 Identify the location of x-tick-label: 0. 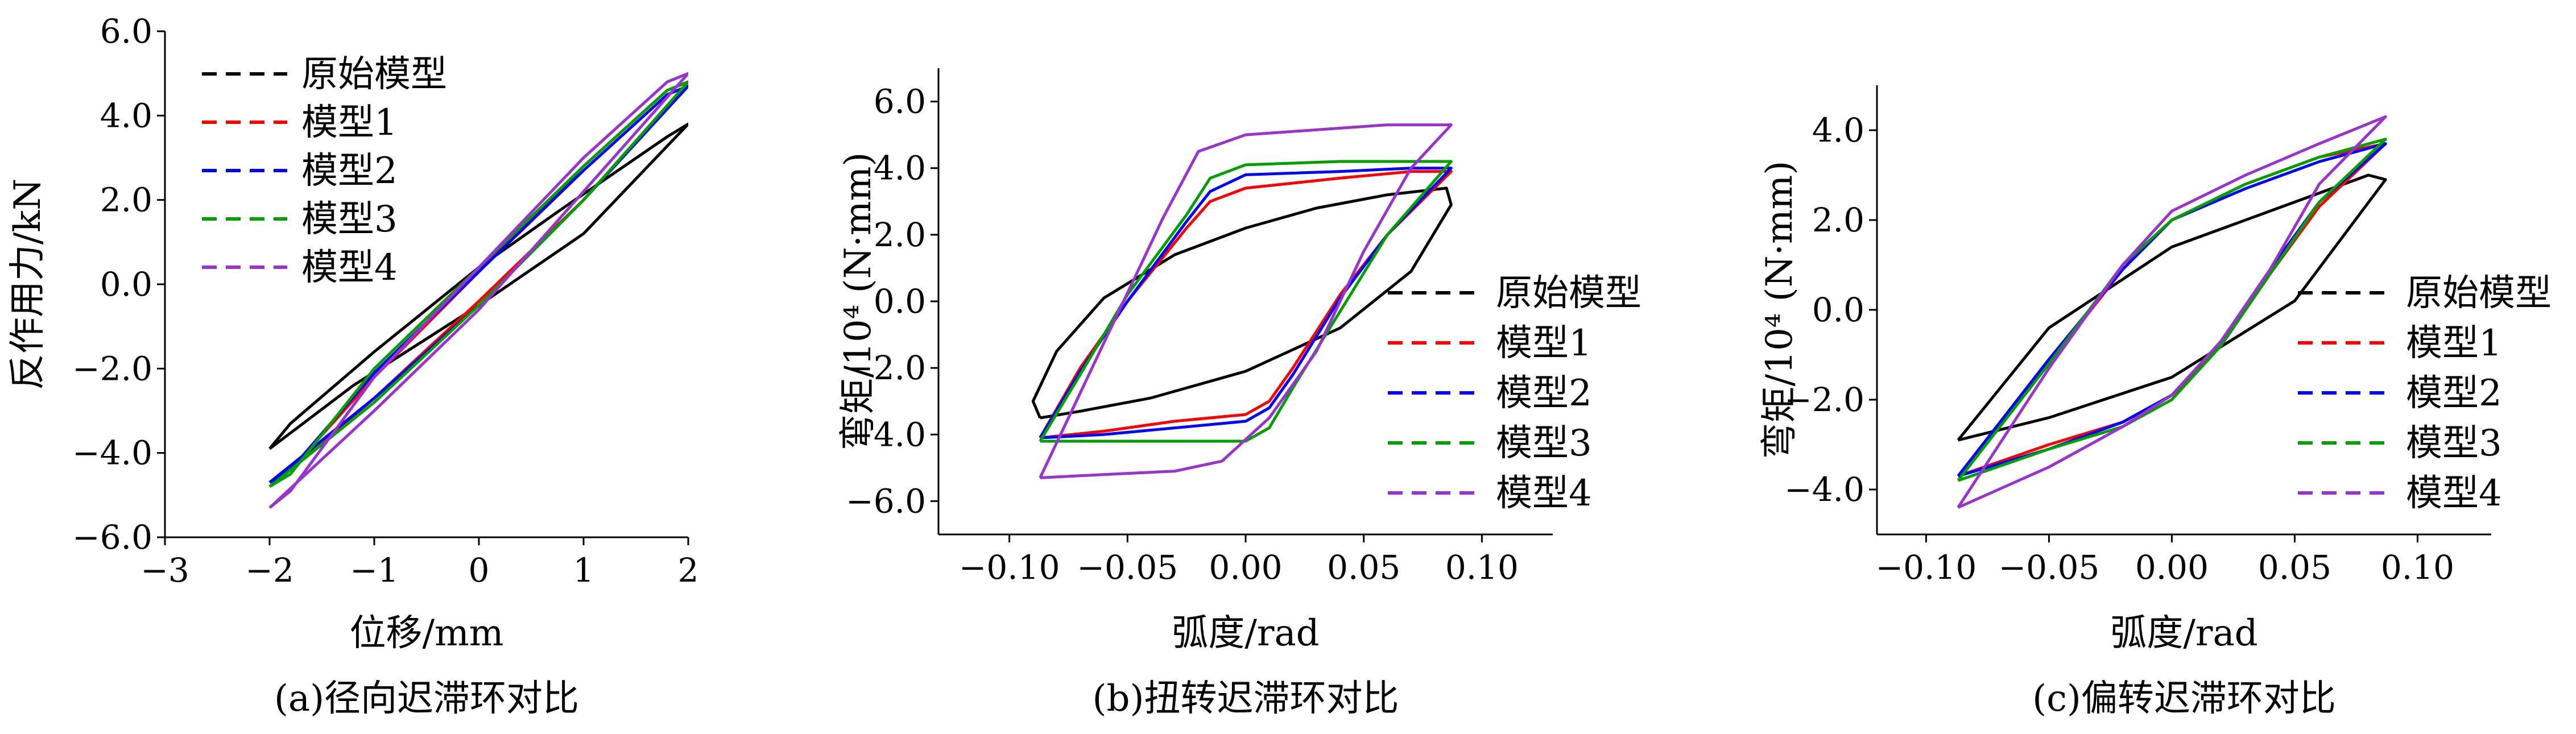
(480, 570).